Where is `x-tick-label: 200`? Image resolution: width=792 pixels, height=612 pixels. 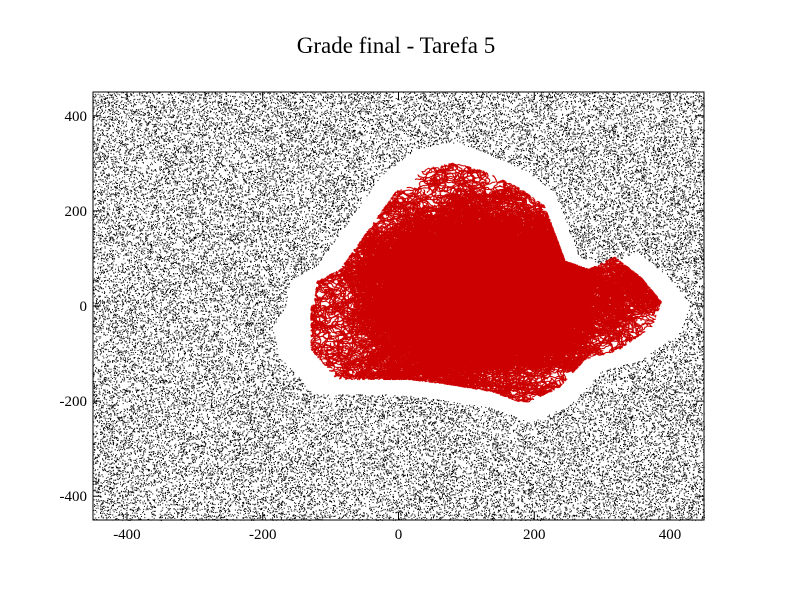 x-tick-label: 200 is located at coordinates (534, 535).